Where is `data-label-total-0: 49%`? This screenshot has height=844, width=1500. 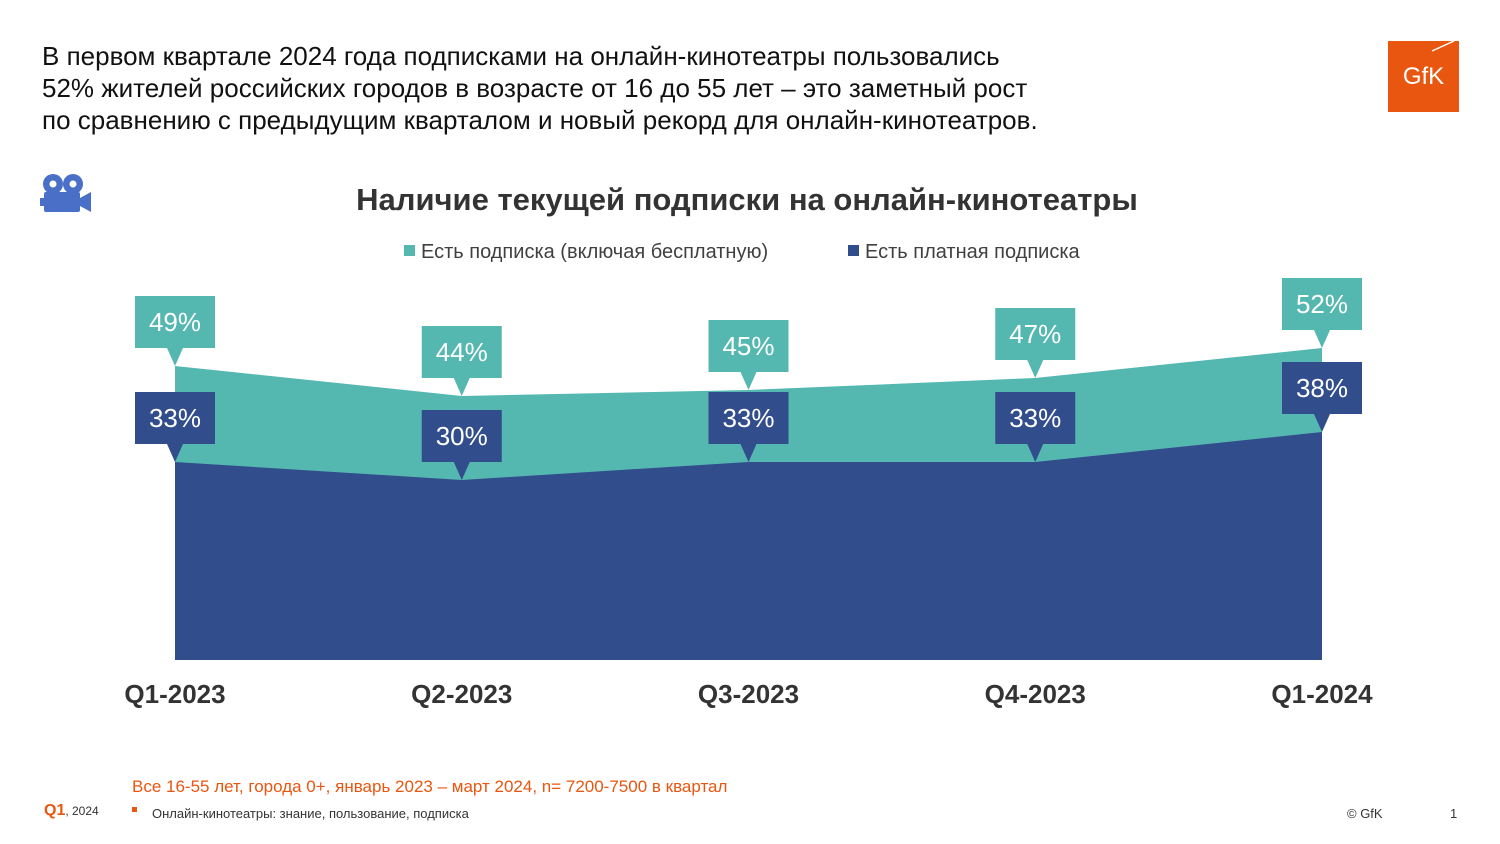 data-label-total-0: 49% is located at coordinates (175, 331).